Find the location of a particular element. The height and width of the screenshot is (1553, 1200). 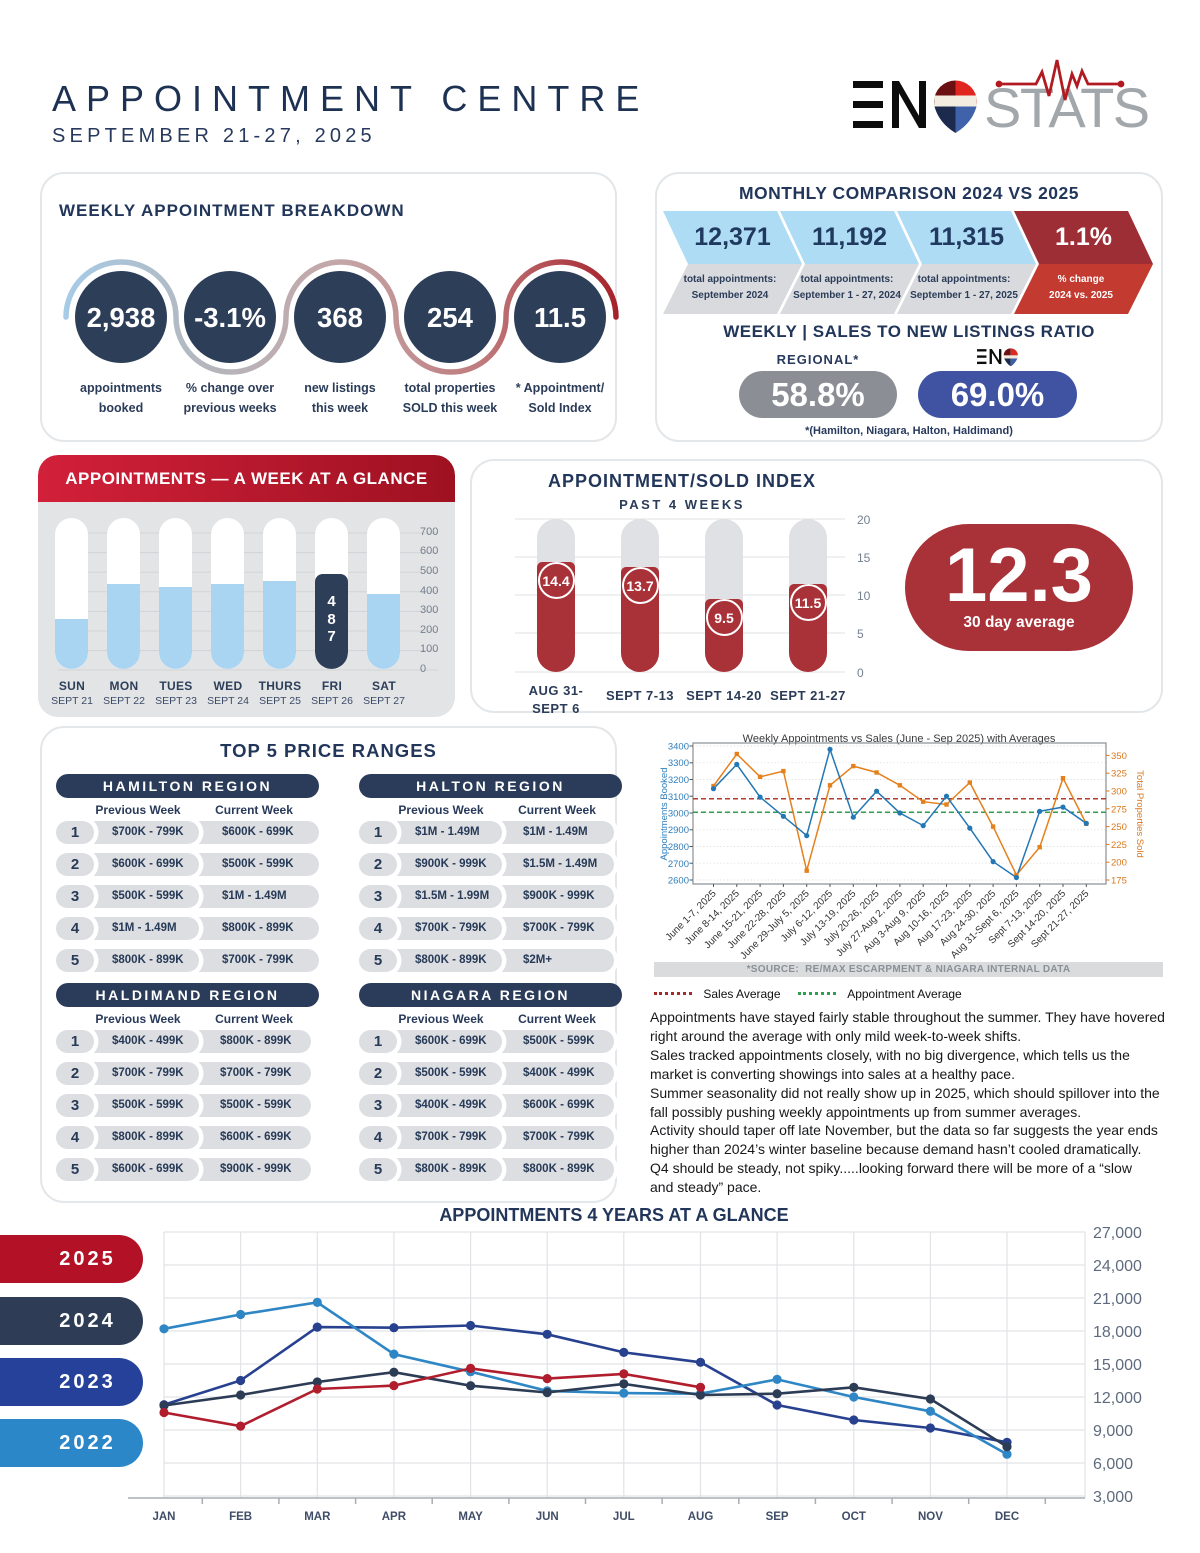

svg-text: OCT is located at coordinates (854, 1517).